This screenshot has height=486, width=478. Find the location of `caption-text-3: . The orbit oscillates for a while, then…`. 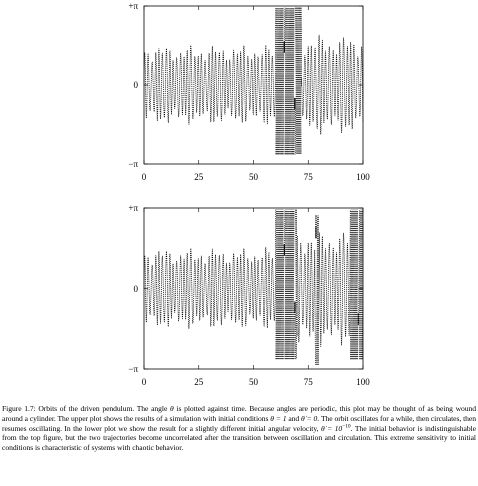

caption-text-3: . The orbit oscillates for a while, then… is located at coordinates (239, 423).